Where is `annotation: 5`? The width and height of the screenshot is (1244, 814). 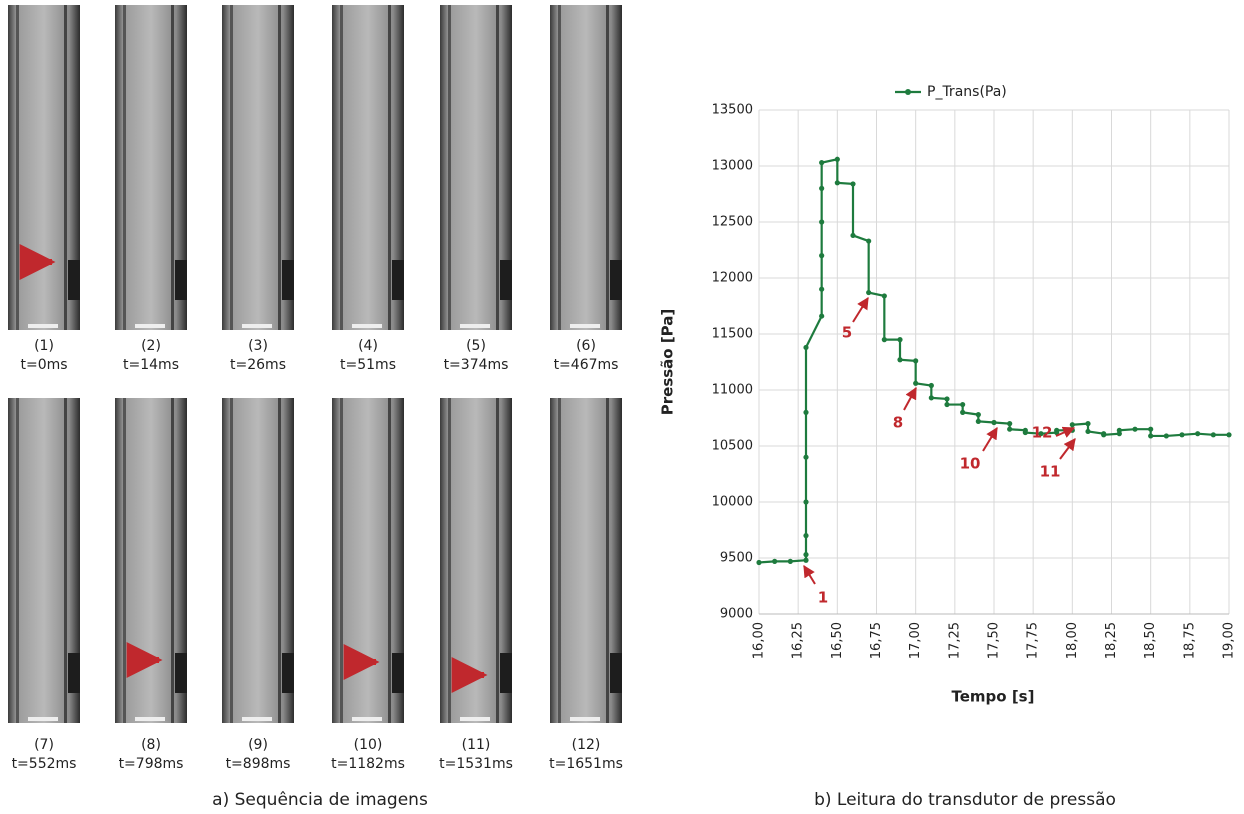 annotation: 5 is located at coordinates (847, 333).